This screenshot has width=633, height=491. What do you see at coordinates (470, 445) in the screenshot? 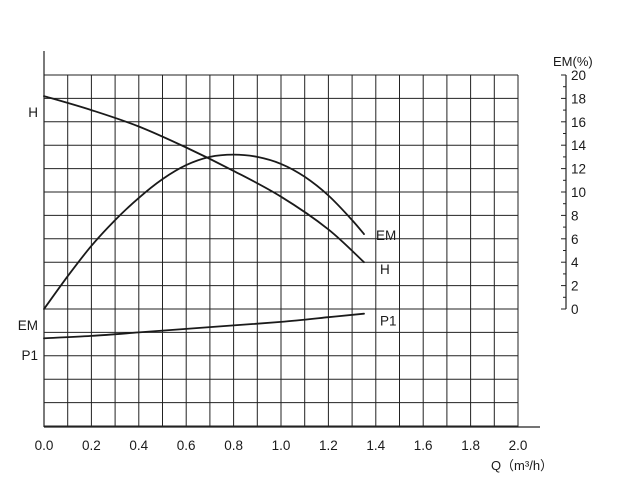
I see `x-tick-label: 1.8` at bounding box center [470, 445].